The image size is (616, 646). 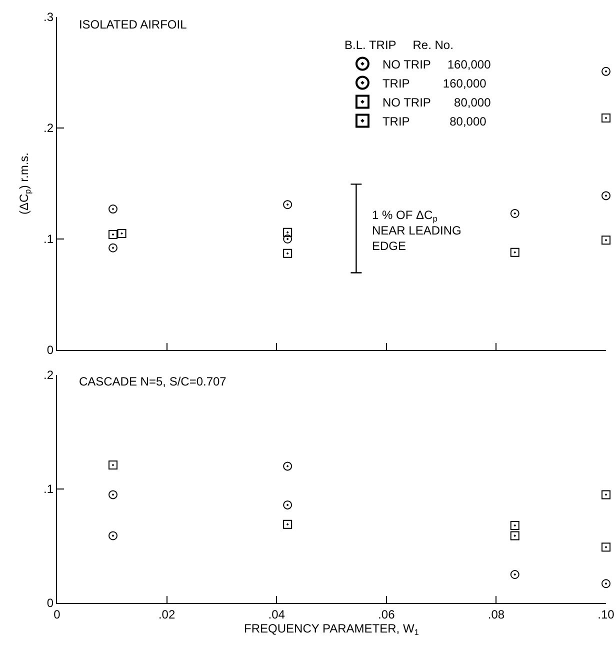 I want to click on x-axis-title: FREQUENCY PARAMETER, W$_{1}$, so click(x=332, y=630).